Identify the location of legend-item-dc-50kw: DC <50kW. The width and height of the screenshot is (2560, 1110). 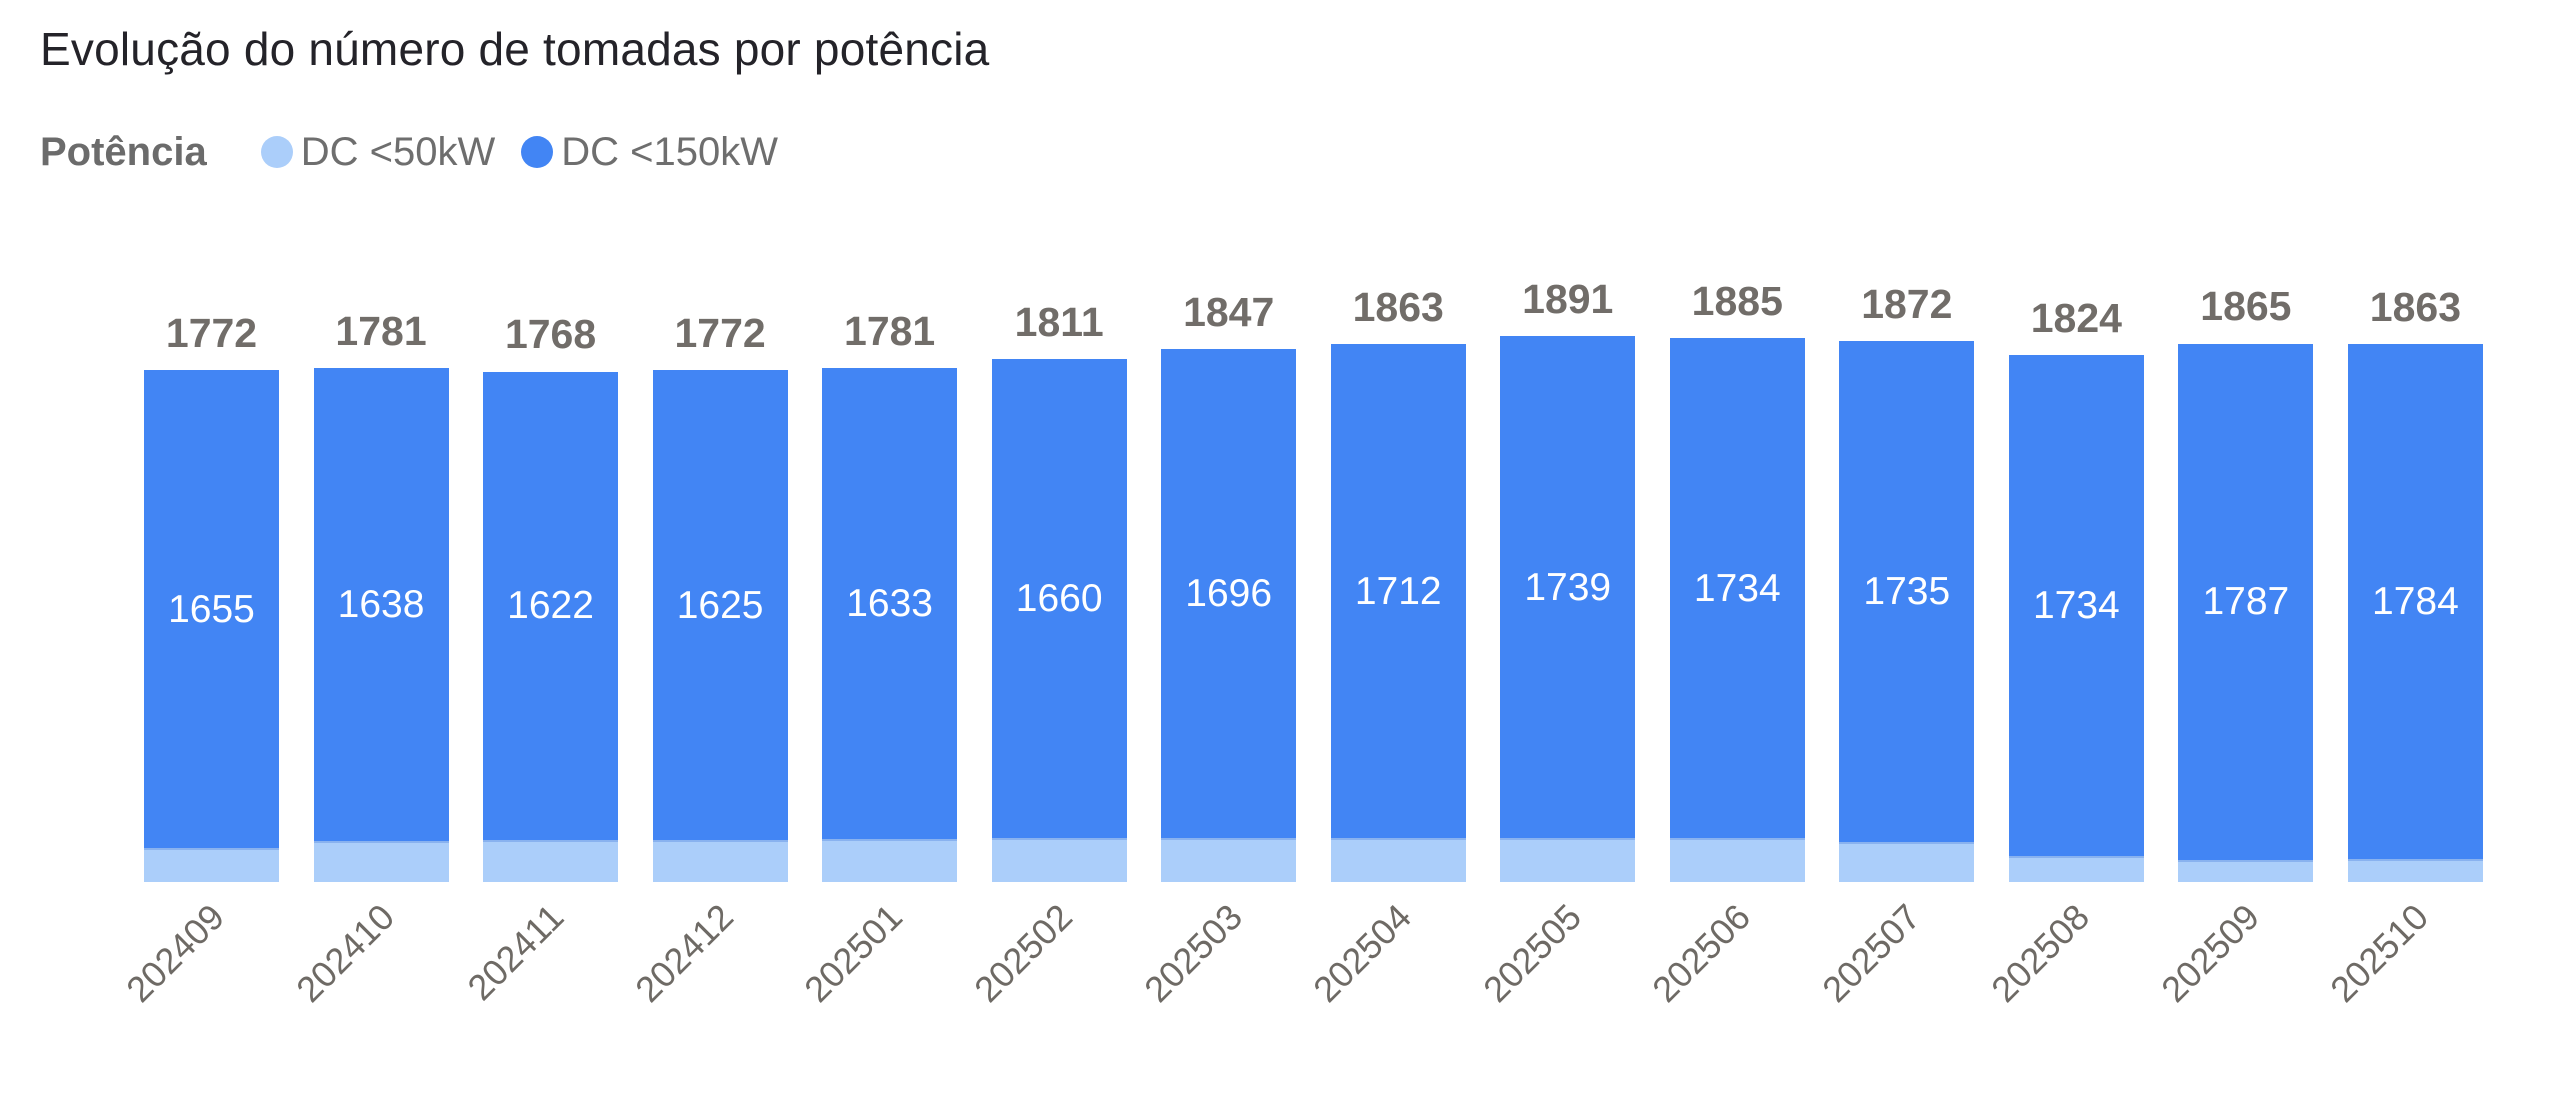
(378, 152).